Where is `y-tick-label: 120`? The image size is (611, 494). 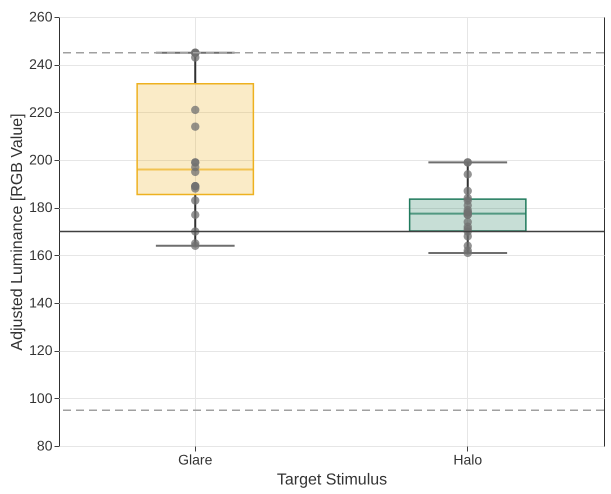
y-tick-label: 120 is located at coordinates (41, 350).